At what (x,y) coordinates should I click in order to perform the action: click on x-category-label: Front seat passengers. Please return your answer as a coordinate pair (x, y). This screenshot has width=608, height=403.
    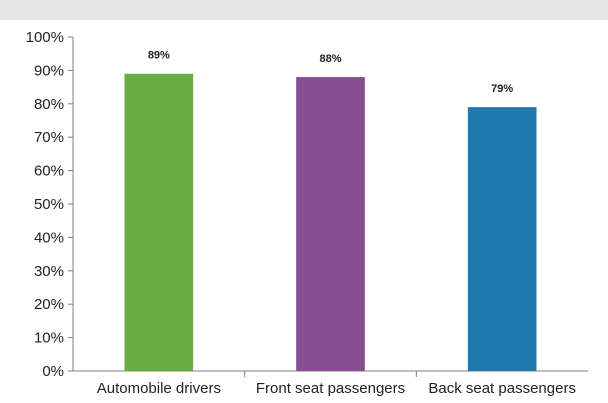
    Looking at the image, I should click on (330, 388).